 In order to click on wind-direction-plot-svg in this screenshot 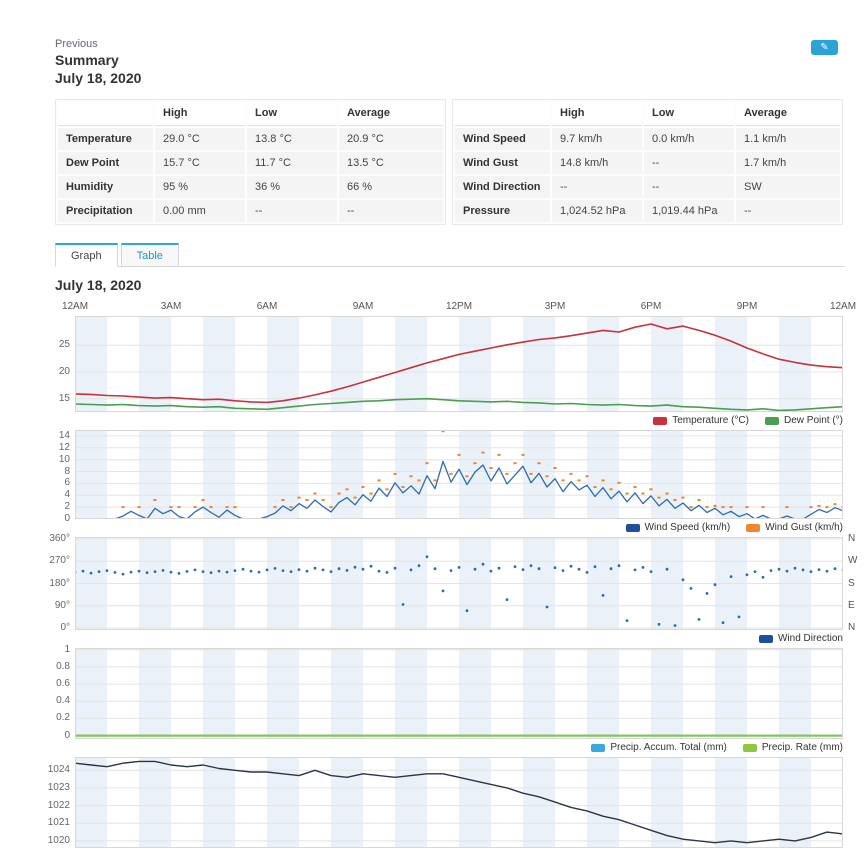, I will do `click(459, 583)`.